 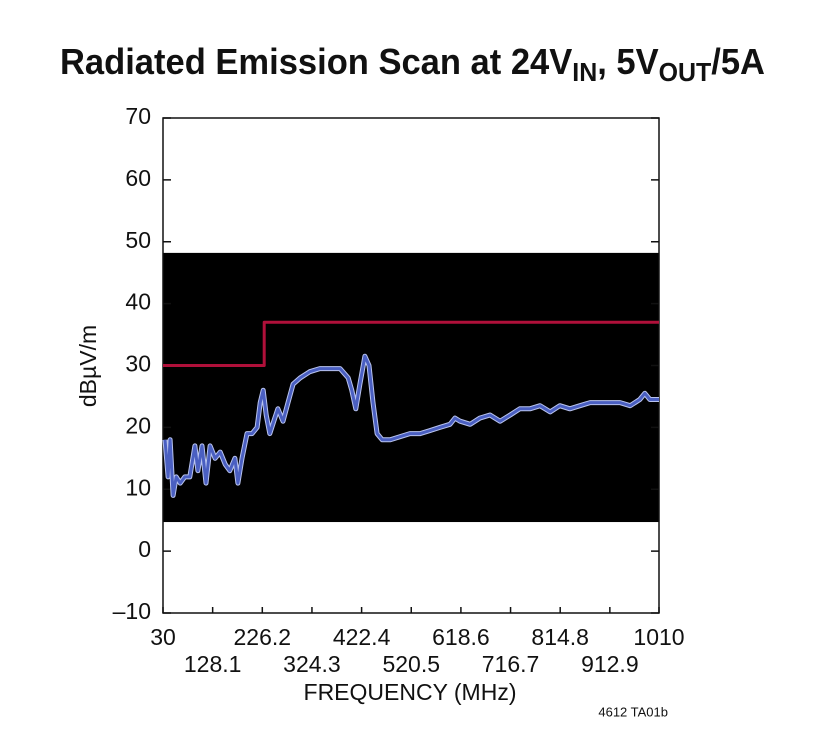 I want to click on figure-note: 4612 TA01b, so click(x=633, y=711).